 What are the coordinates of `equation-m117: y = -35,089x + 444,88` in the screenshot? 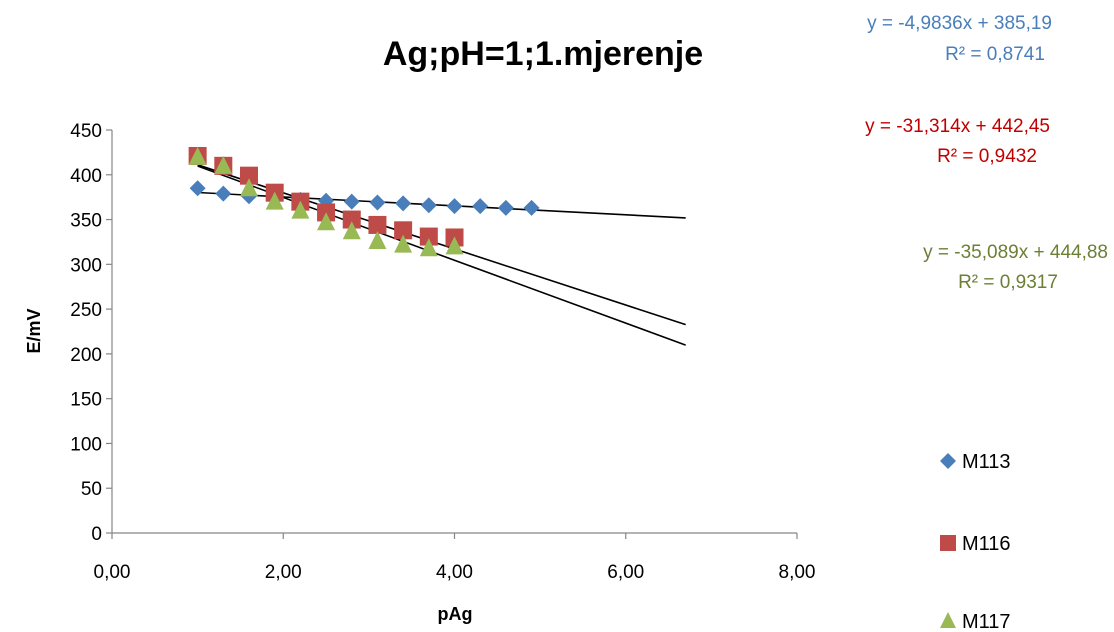 It's located at (1015, 252).